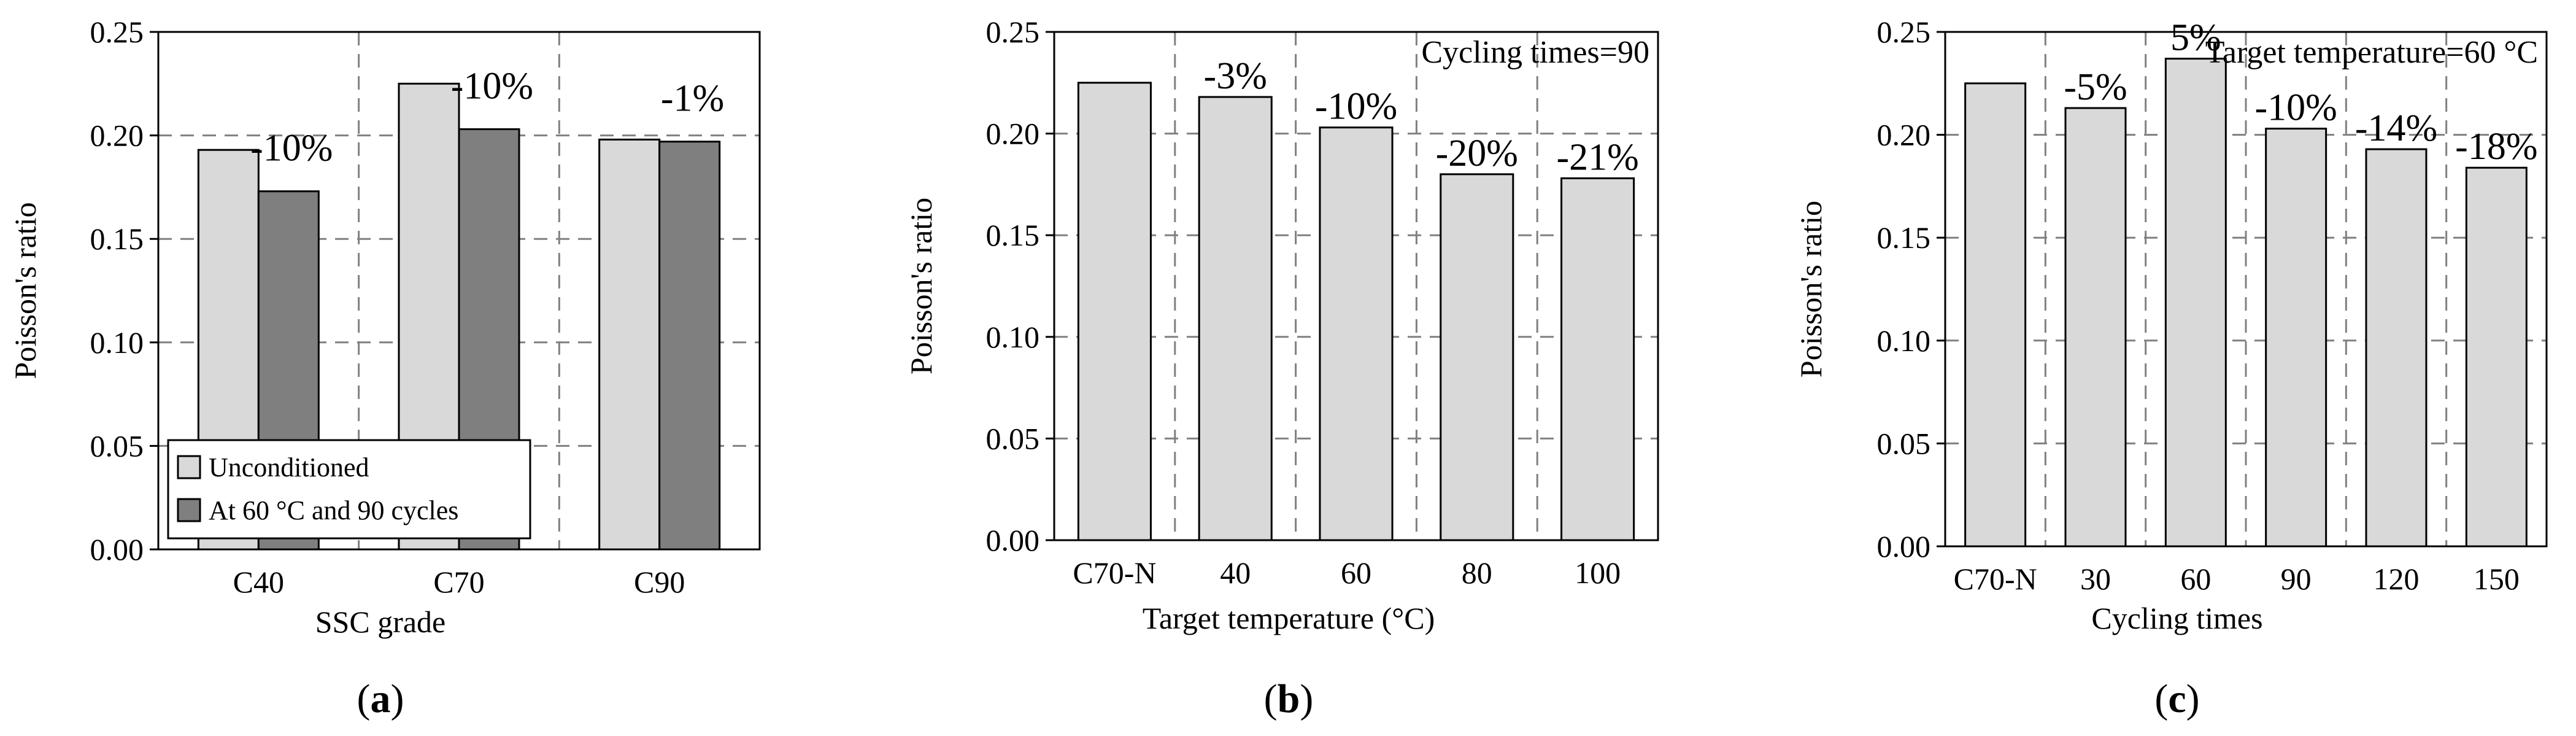 The height and width of the screenshot is (736, 2576). I want to click on data-annotation: -3%, so click(1235, 76).